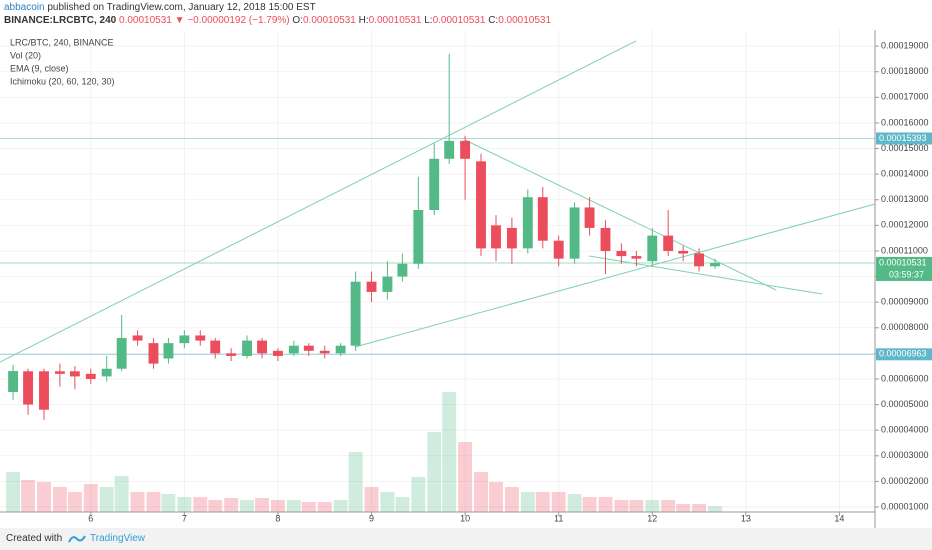 The height and width of the screenshot is (550, 932). What do you see at coordinates (62, 81) in the screenshot?
I see `legend-entry: Ichimoku (20, 60, 120, 30)` at bounding box center [62, 81].